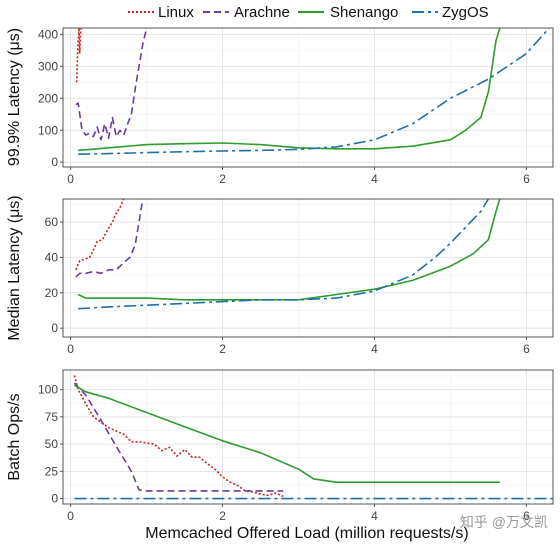 The image size is (560, 545). I want to click on y-tick-label: 60, so click(52, 222).